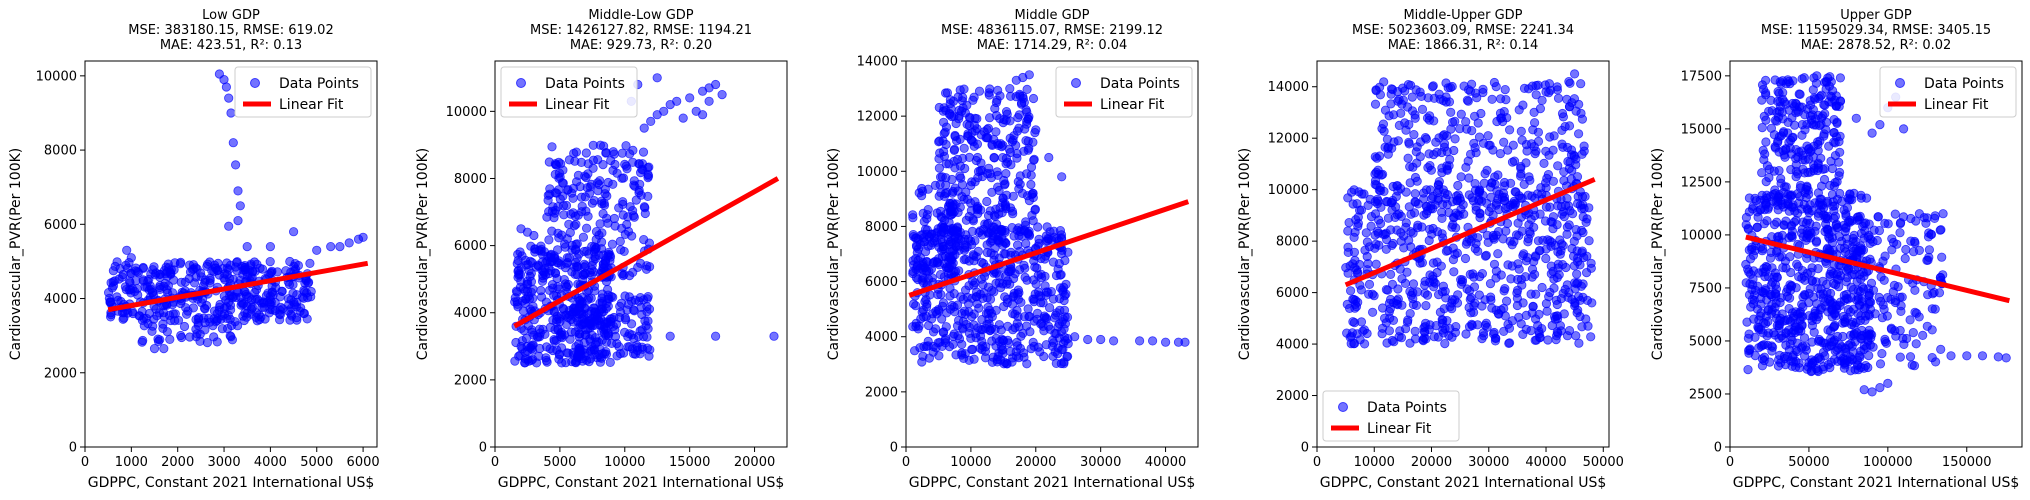  I want to click on chart-metrics-line: MAE: 1866.31, R²: 0.14, so click(1463, 45).